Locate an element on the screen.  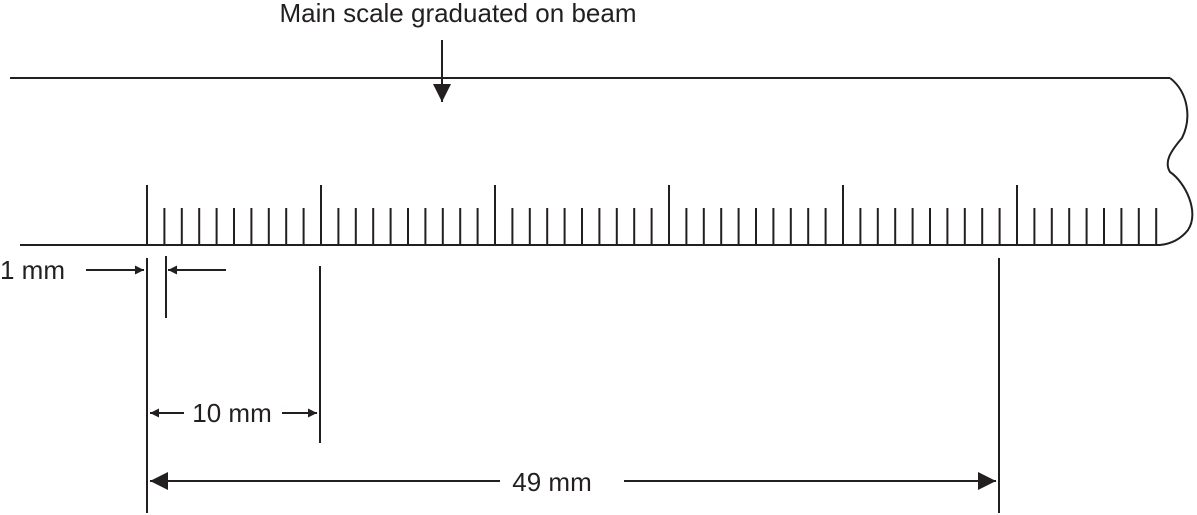
label-1mm: 1 mm is located at coordinates (32, 270).